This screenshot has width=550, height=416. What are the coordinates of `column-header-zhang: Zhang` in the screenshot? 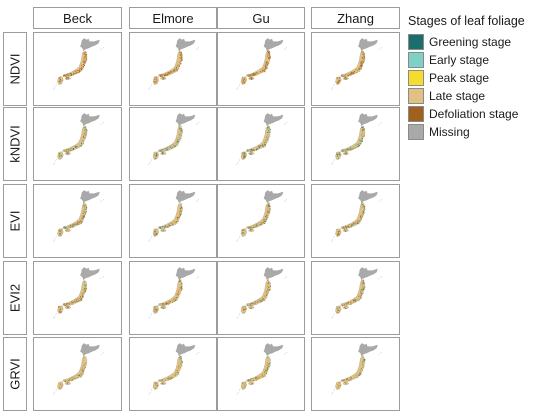 It's located at (355, 18).